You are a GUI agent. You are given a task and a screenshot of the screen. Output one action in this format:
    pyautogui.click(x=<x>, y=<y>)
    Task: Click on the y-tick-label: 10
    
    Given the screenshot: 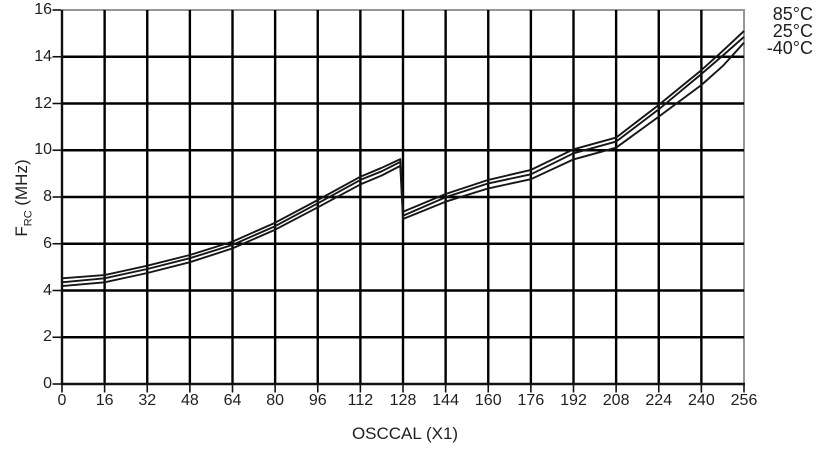 What is the action you would take?
    pyautogui.click(x=43, y=150)
    